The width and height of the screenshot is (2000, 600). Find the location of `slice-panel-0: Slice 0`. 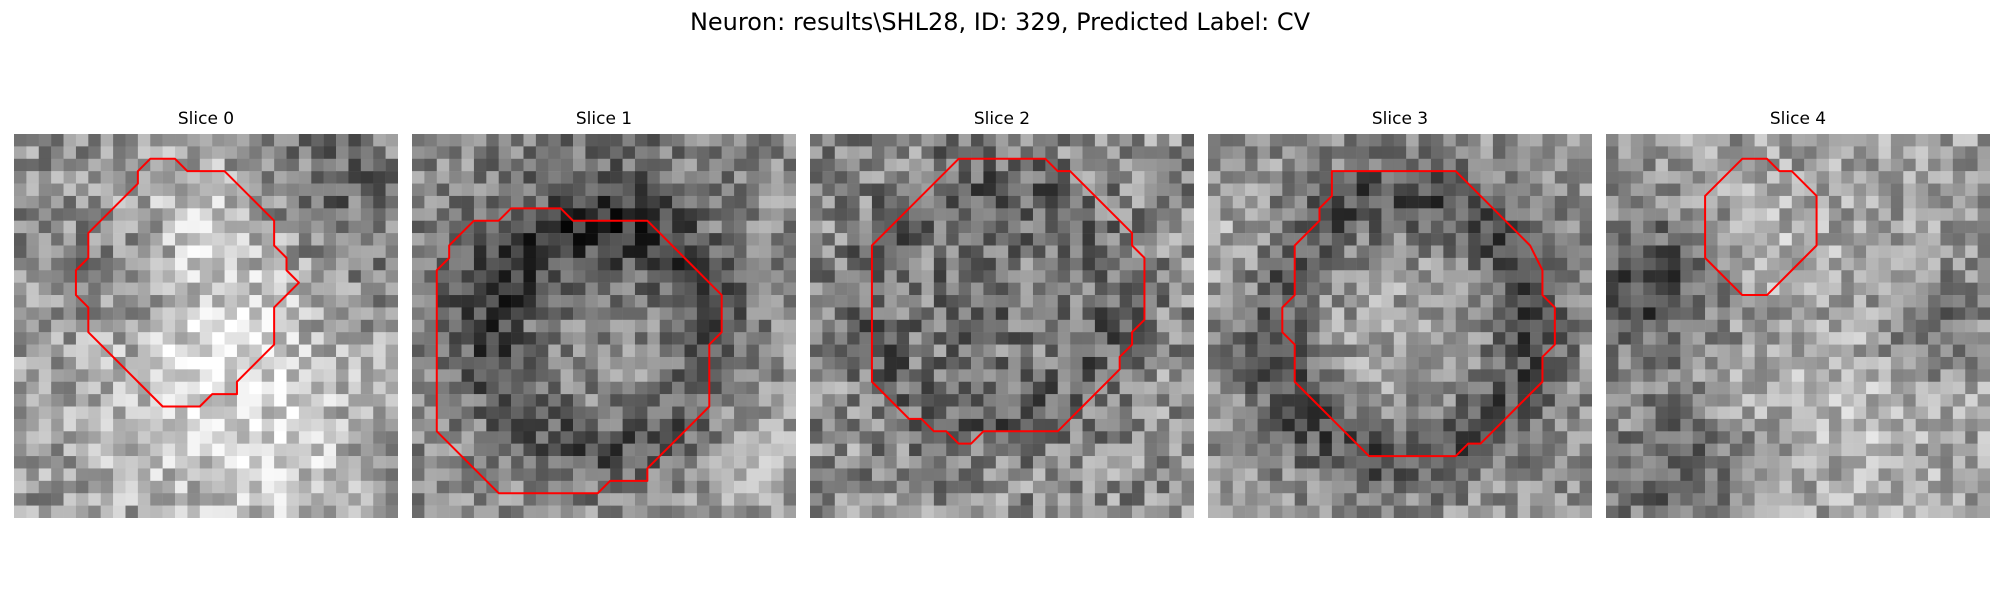

slice-panel-0: Slice 0 is located at coordinates (206, 312).